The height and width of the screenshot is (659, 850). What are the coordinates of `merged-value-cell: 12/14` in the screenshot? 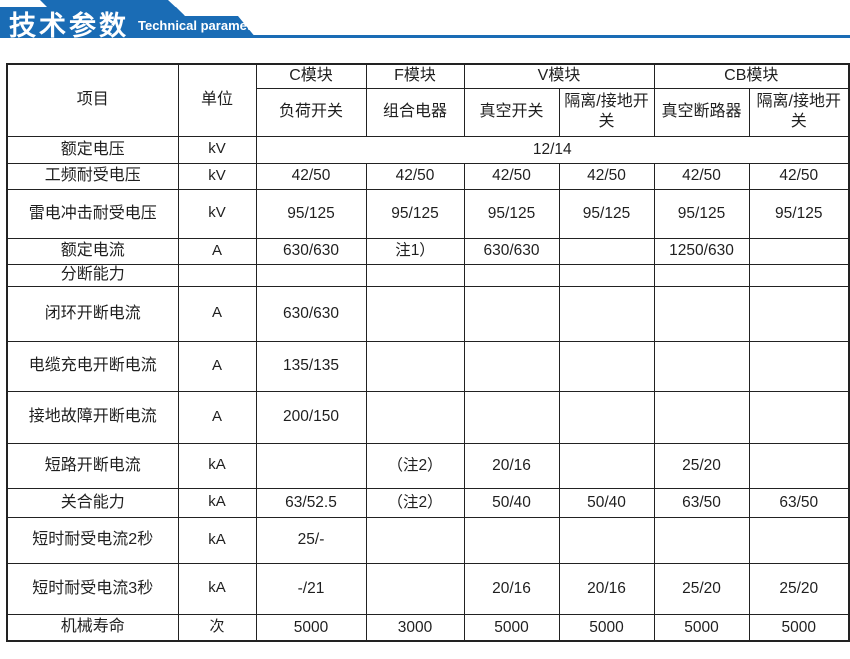 It's located at (552, 149).